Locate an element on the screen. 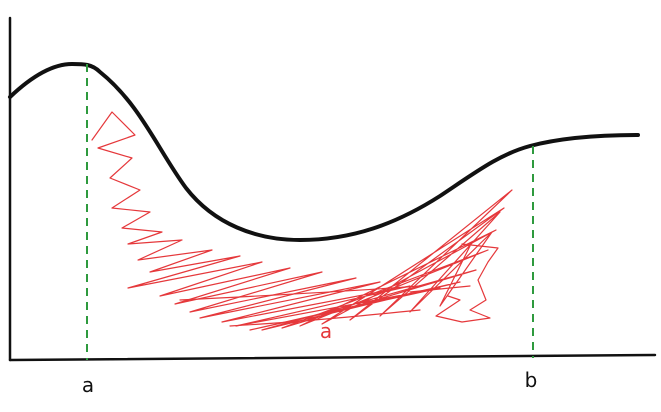 This screenshot has height=412, width=661. x-axis is located at coordinates (332, 357).